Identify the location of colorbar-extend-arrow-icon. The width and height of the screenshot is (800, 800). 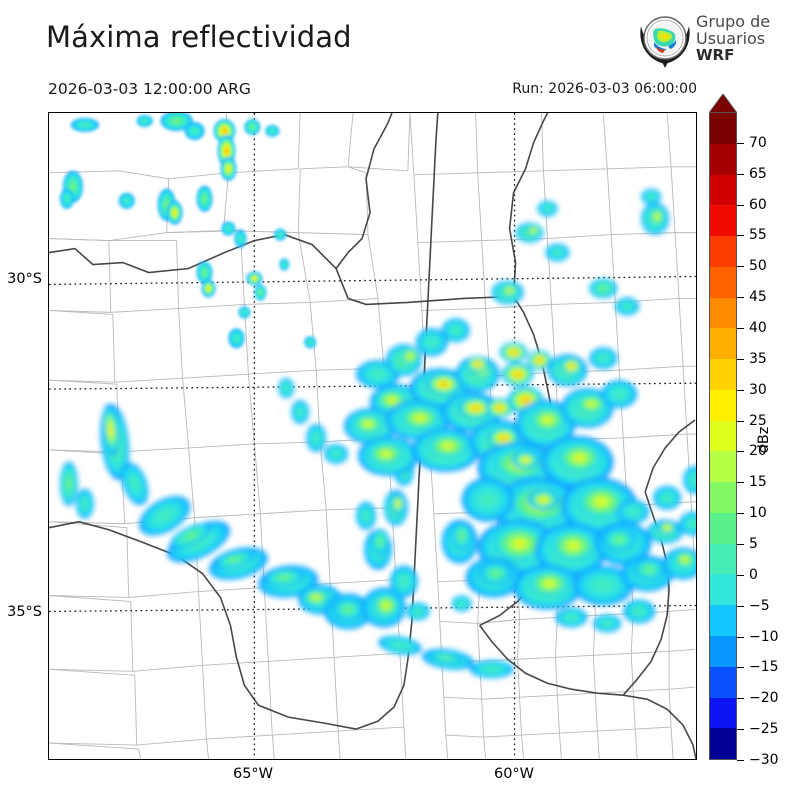
(723, 103).